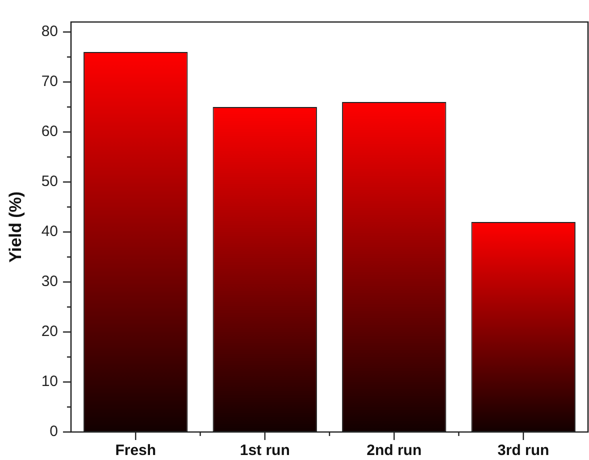 The width and height of the screenshot is (589, 460). Describe the element at coordinates (54, 431) in the screenshot. I see `y-tick-label: 0` at that location.